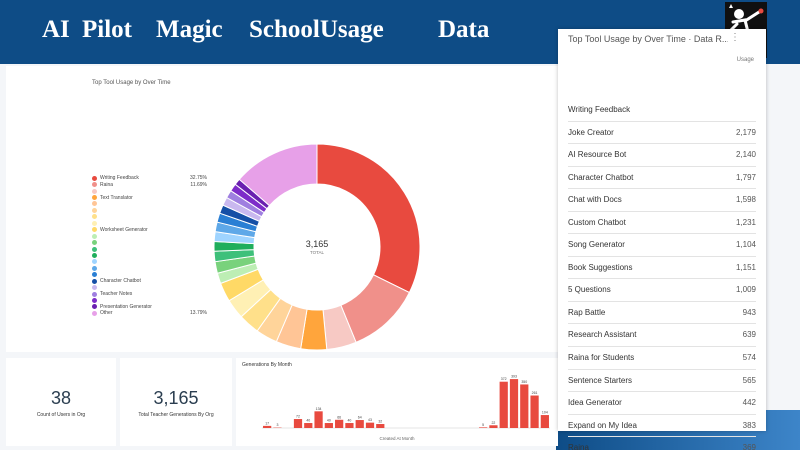  Describe the element at coordinates (600, 380) in the screenshot. I see `tool-name-cell: Sentence Starters` at that location.